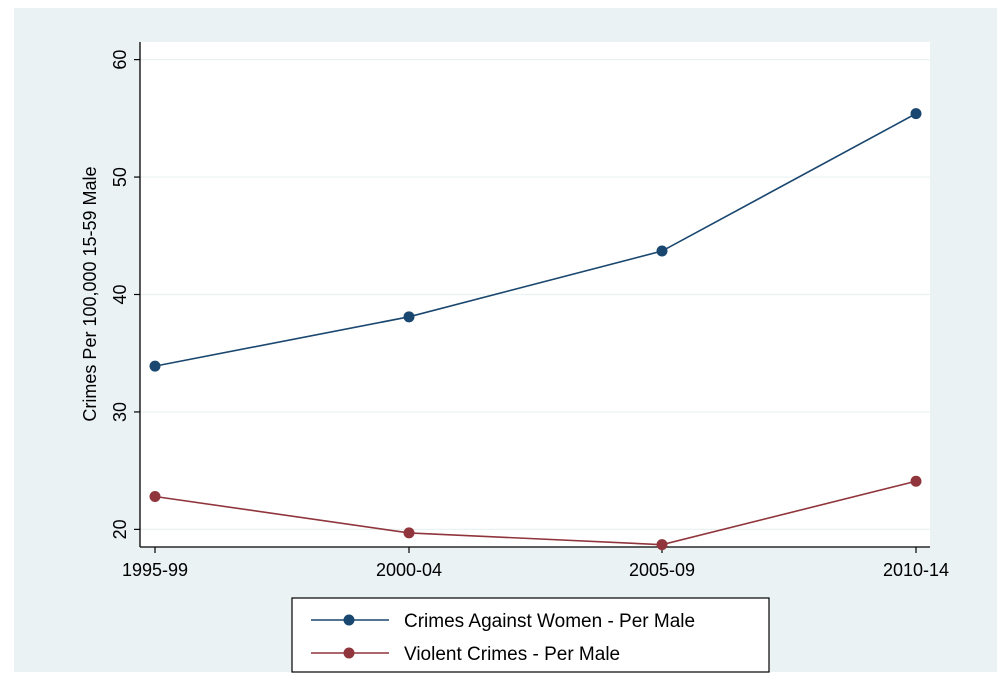 The height and width of the screenshot is (681, 1007). I want to click on y-tick-label: 40, so click(120, 294).